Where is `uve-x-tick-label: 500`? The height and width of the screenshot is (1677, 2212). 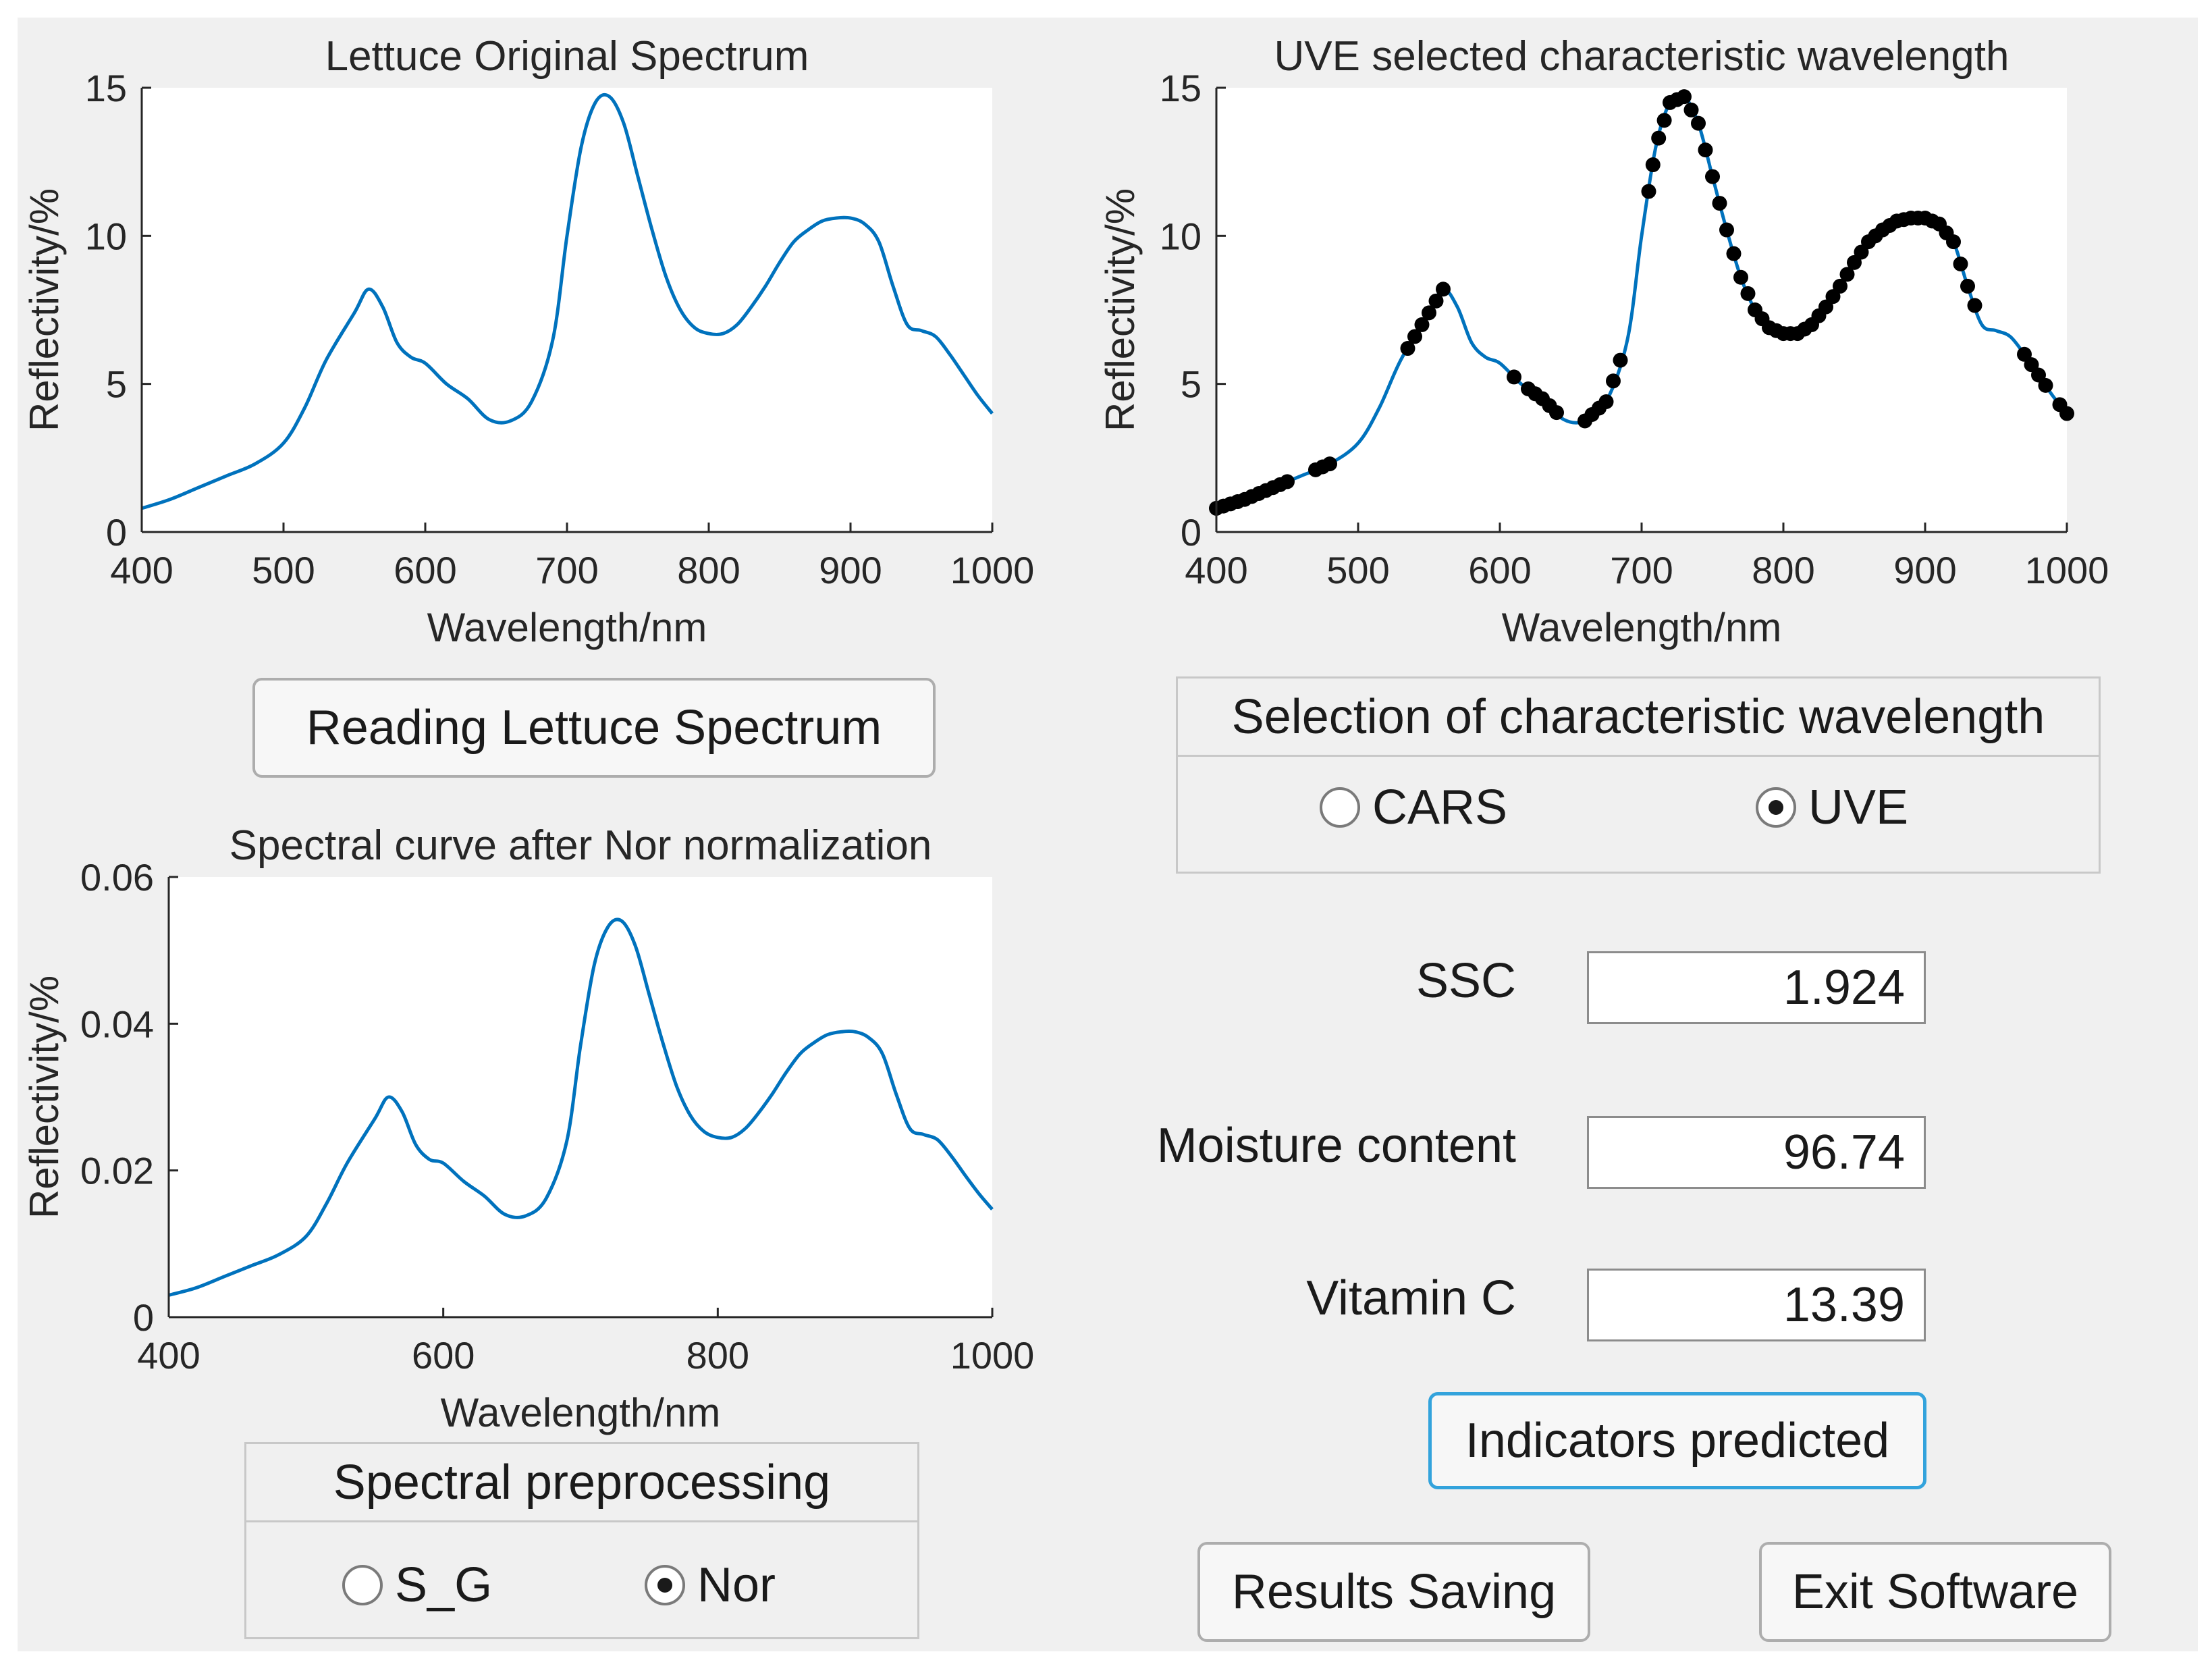 uve-x-tick-label: 500 is located at coordinates (1357, 570).